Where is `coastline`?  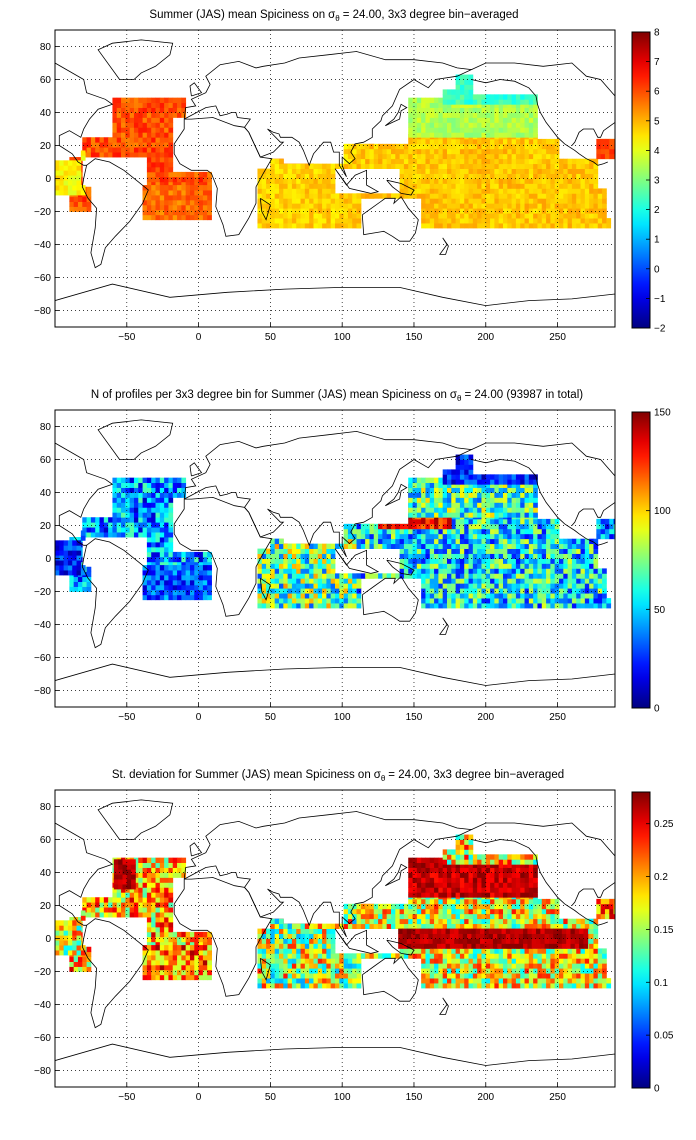 coastline is located at coordinates (328, 114).